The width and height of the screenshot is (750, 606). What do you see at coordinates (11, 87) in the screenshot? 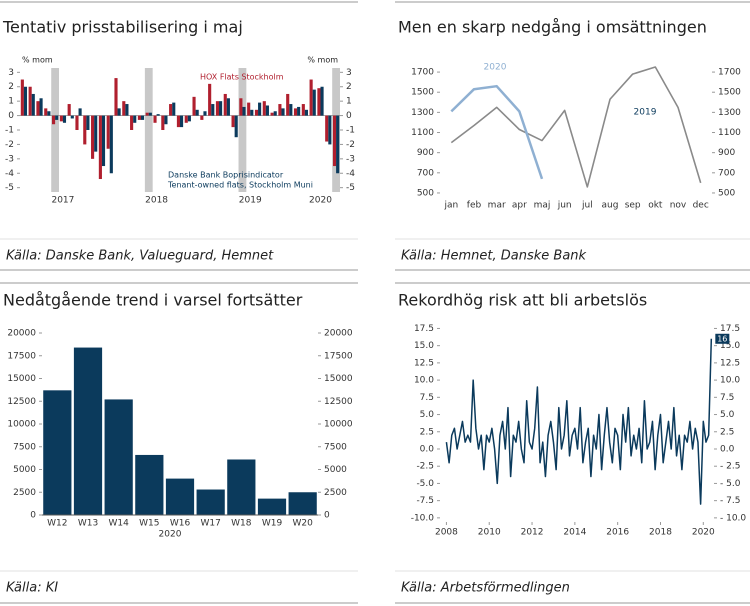
I see `y-tick-label: 2` at bounding box center [11, 87].